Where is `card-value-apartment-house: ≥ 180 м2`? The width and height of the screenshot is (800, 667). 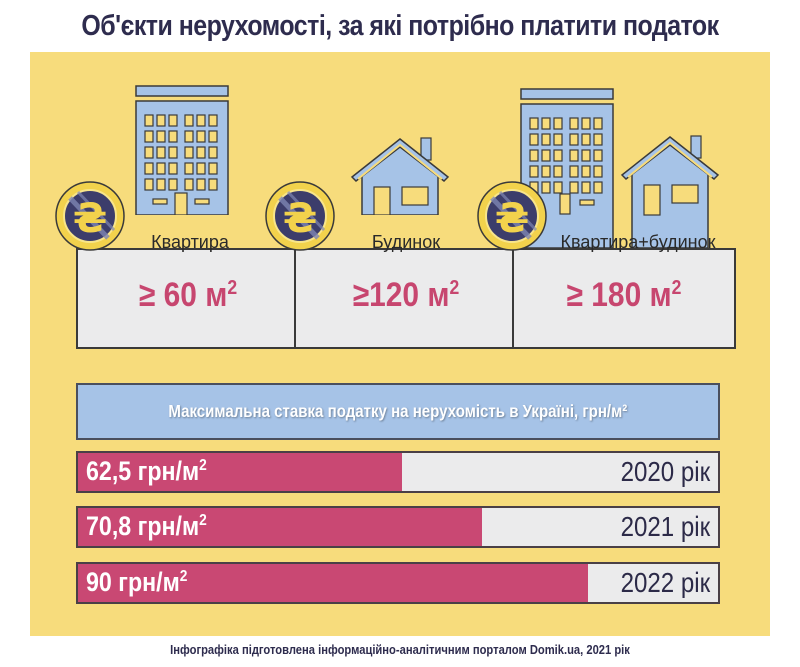
card-value-apartment-house: ≥ 180 м2 is located at coordinates (624, 295).